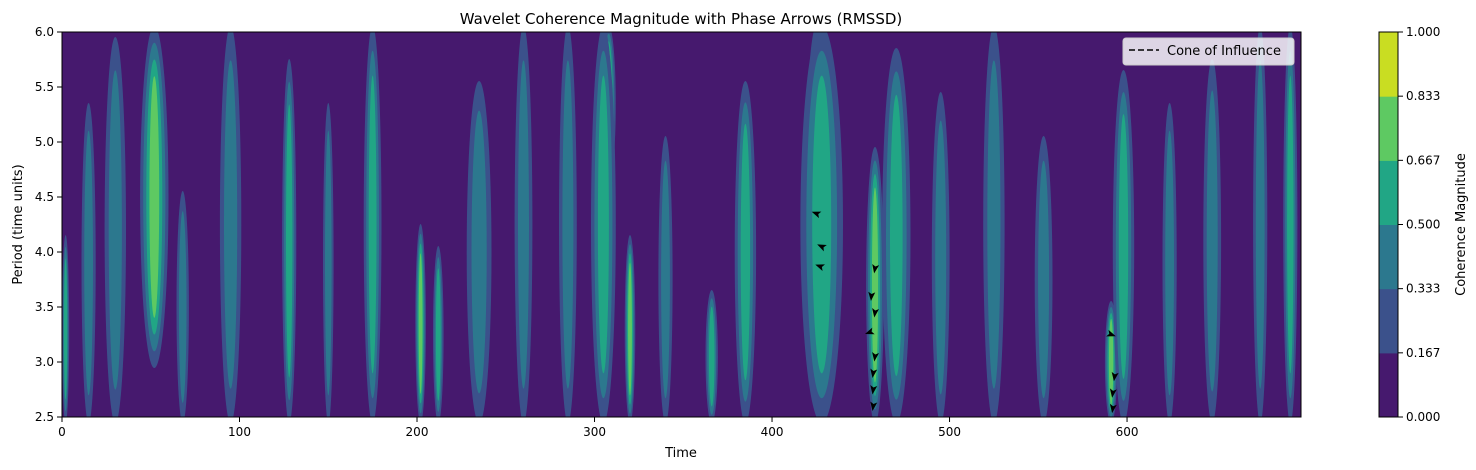 Image resolution: width=1476 pixels, height=470 pixels. What do you see at coordinates (1461, 224) in the screenshot?
I see `colorbar-label: Coherence Magnitude` at bounding box center [1461, 224].